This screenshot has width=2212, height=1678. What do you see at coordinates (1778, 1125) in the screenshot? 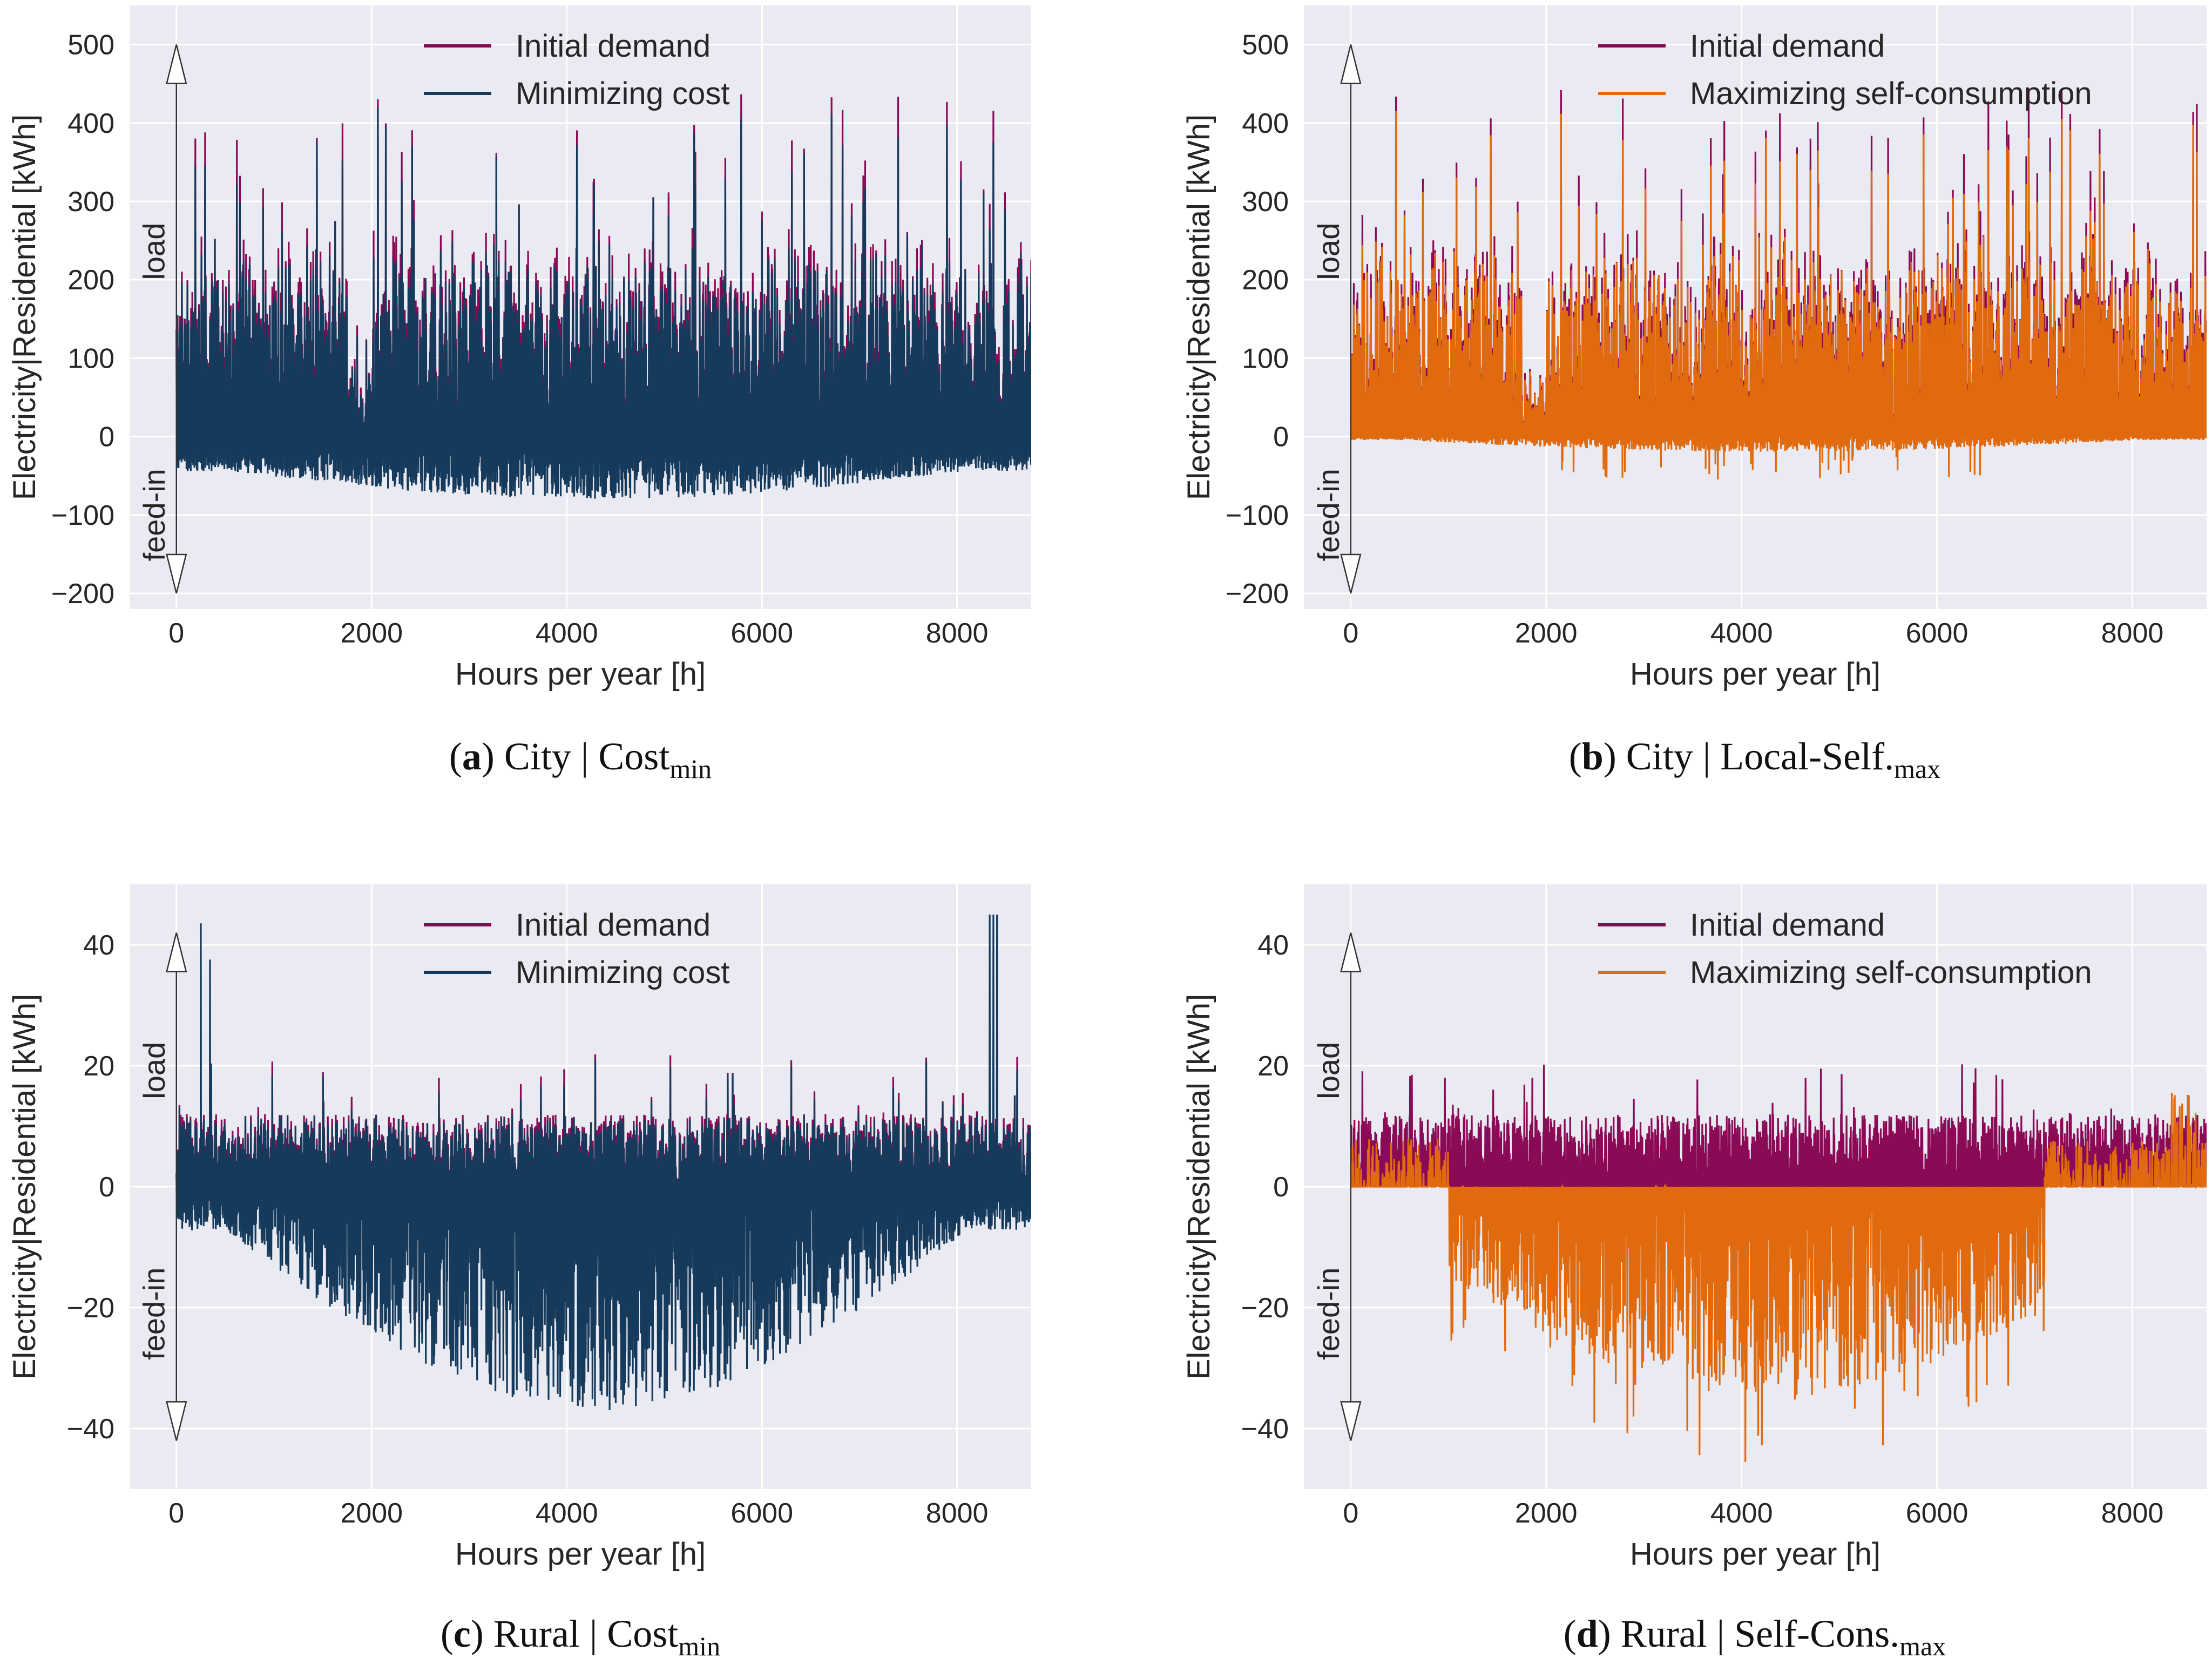
I see `series-initial-demand-line` at bounding box center [1778, 1125].